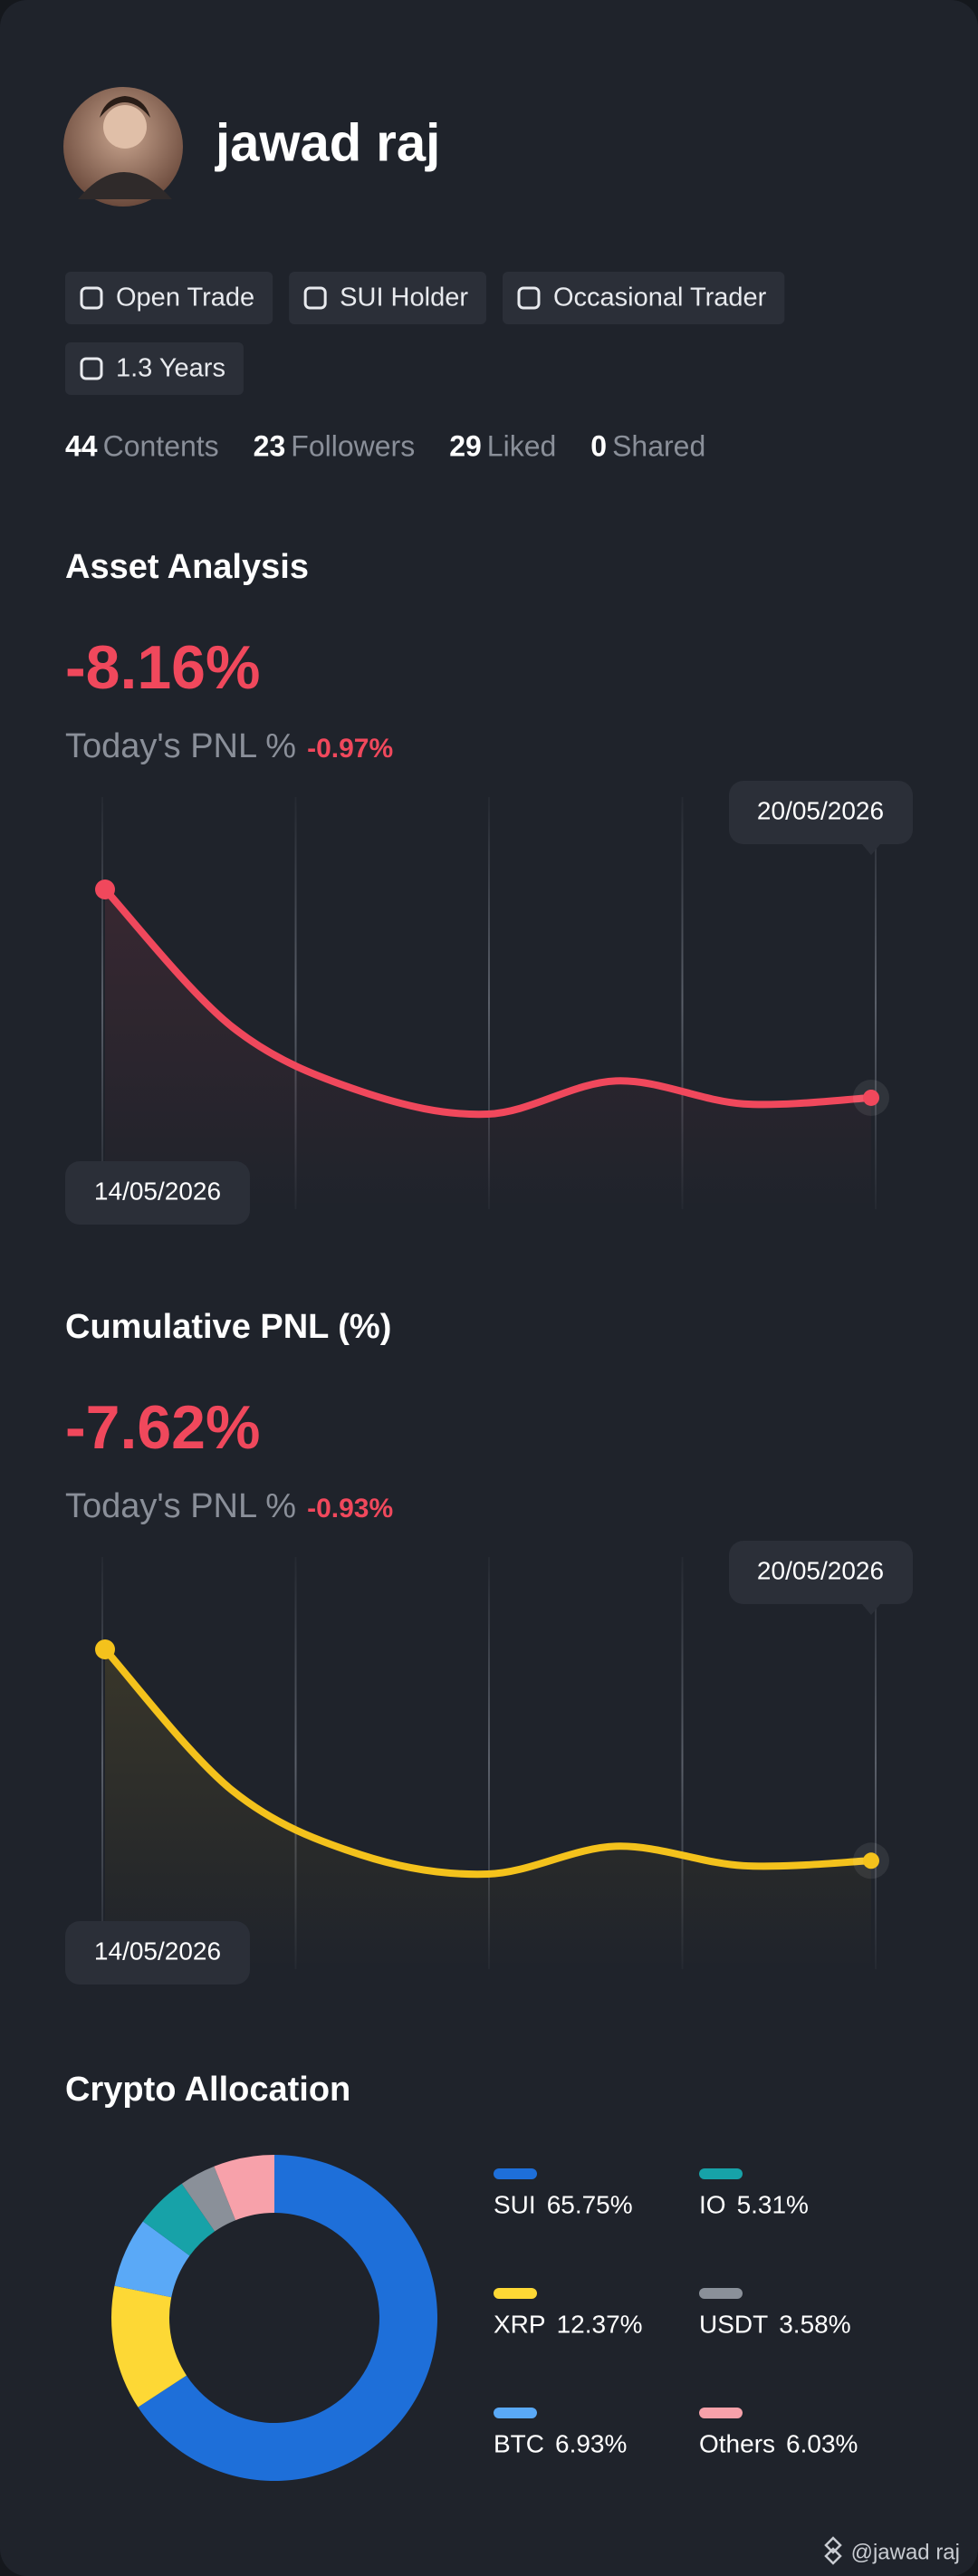 The height and width of the screenshot is (2576, 978). What do you see at coordinates (466, 445) in the screenshot?
I see `stat-value: 29` at bounding box center [466, 445].